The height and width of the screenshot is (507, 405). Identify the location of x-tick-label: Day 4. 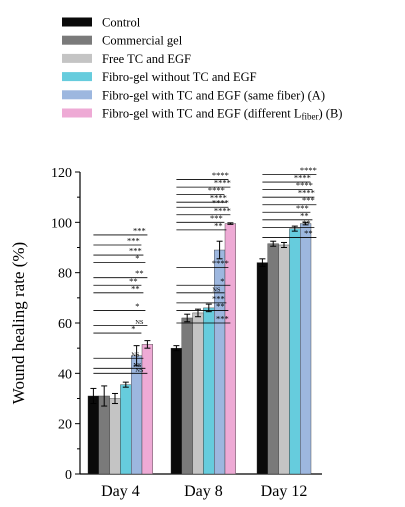
(120, 491).